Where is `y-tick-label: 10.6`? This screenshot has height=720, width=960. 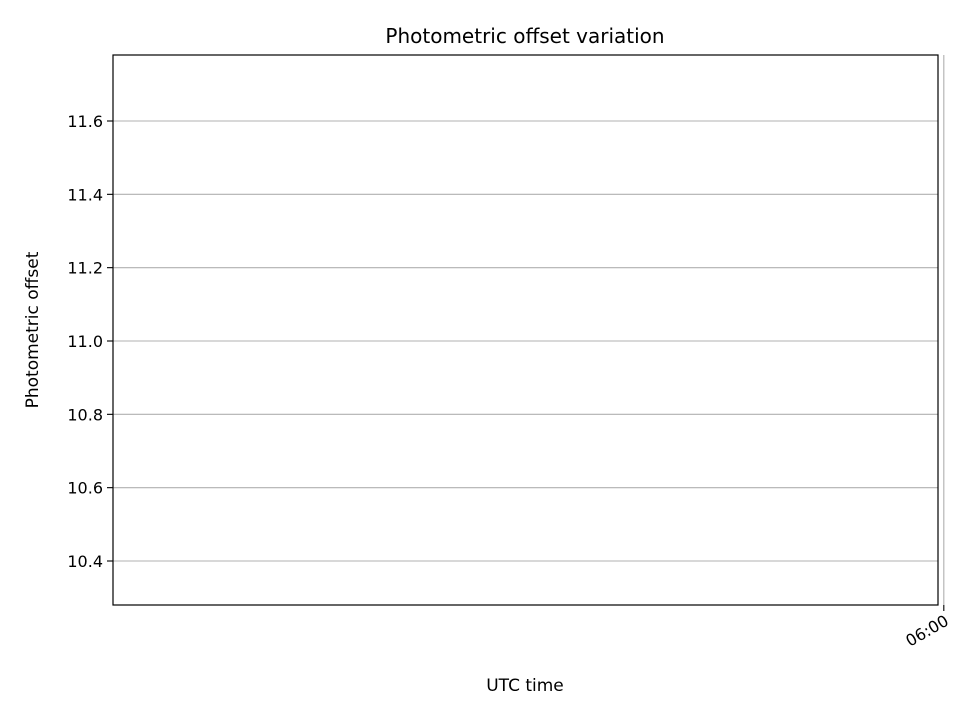 y-tick-label: 10.6 is located at coordinates (85, 488).